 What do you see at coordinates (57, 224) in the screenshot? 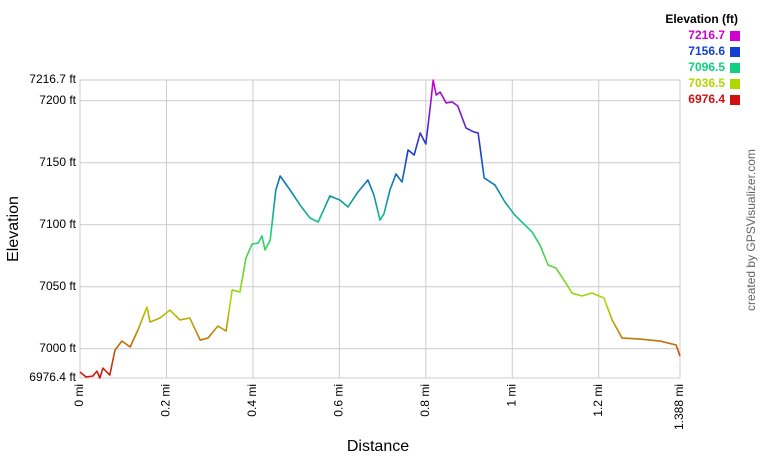
I see `y-tick-label: 7100 ft` at bounding box center [57, 224].